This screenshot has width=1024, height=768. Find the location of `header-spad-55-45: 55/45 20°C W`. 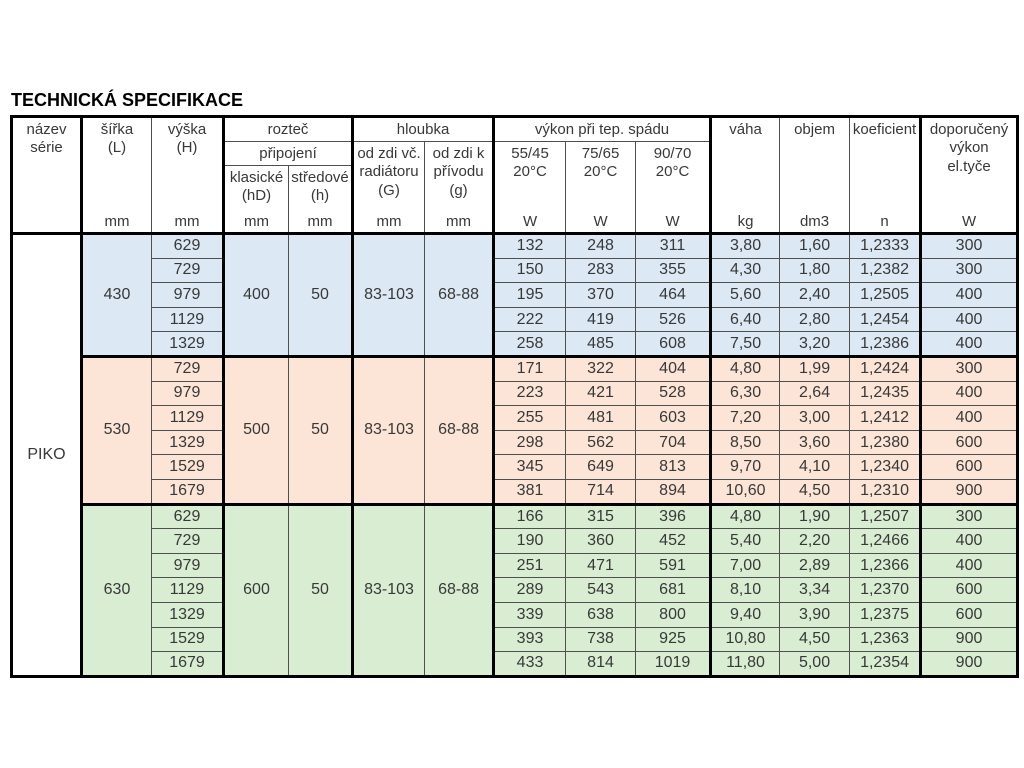

header-spad-55-45: 55/45 20°C W is located at coordinates (529, 187).